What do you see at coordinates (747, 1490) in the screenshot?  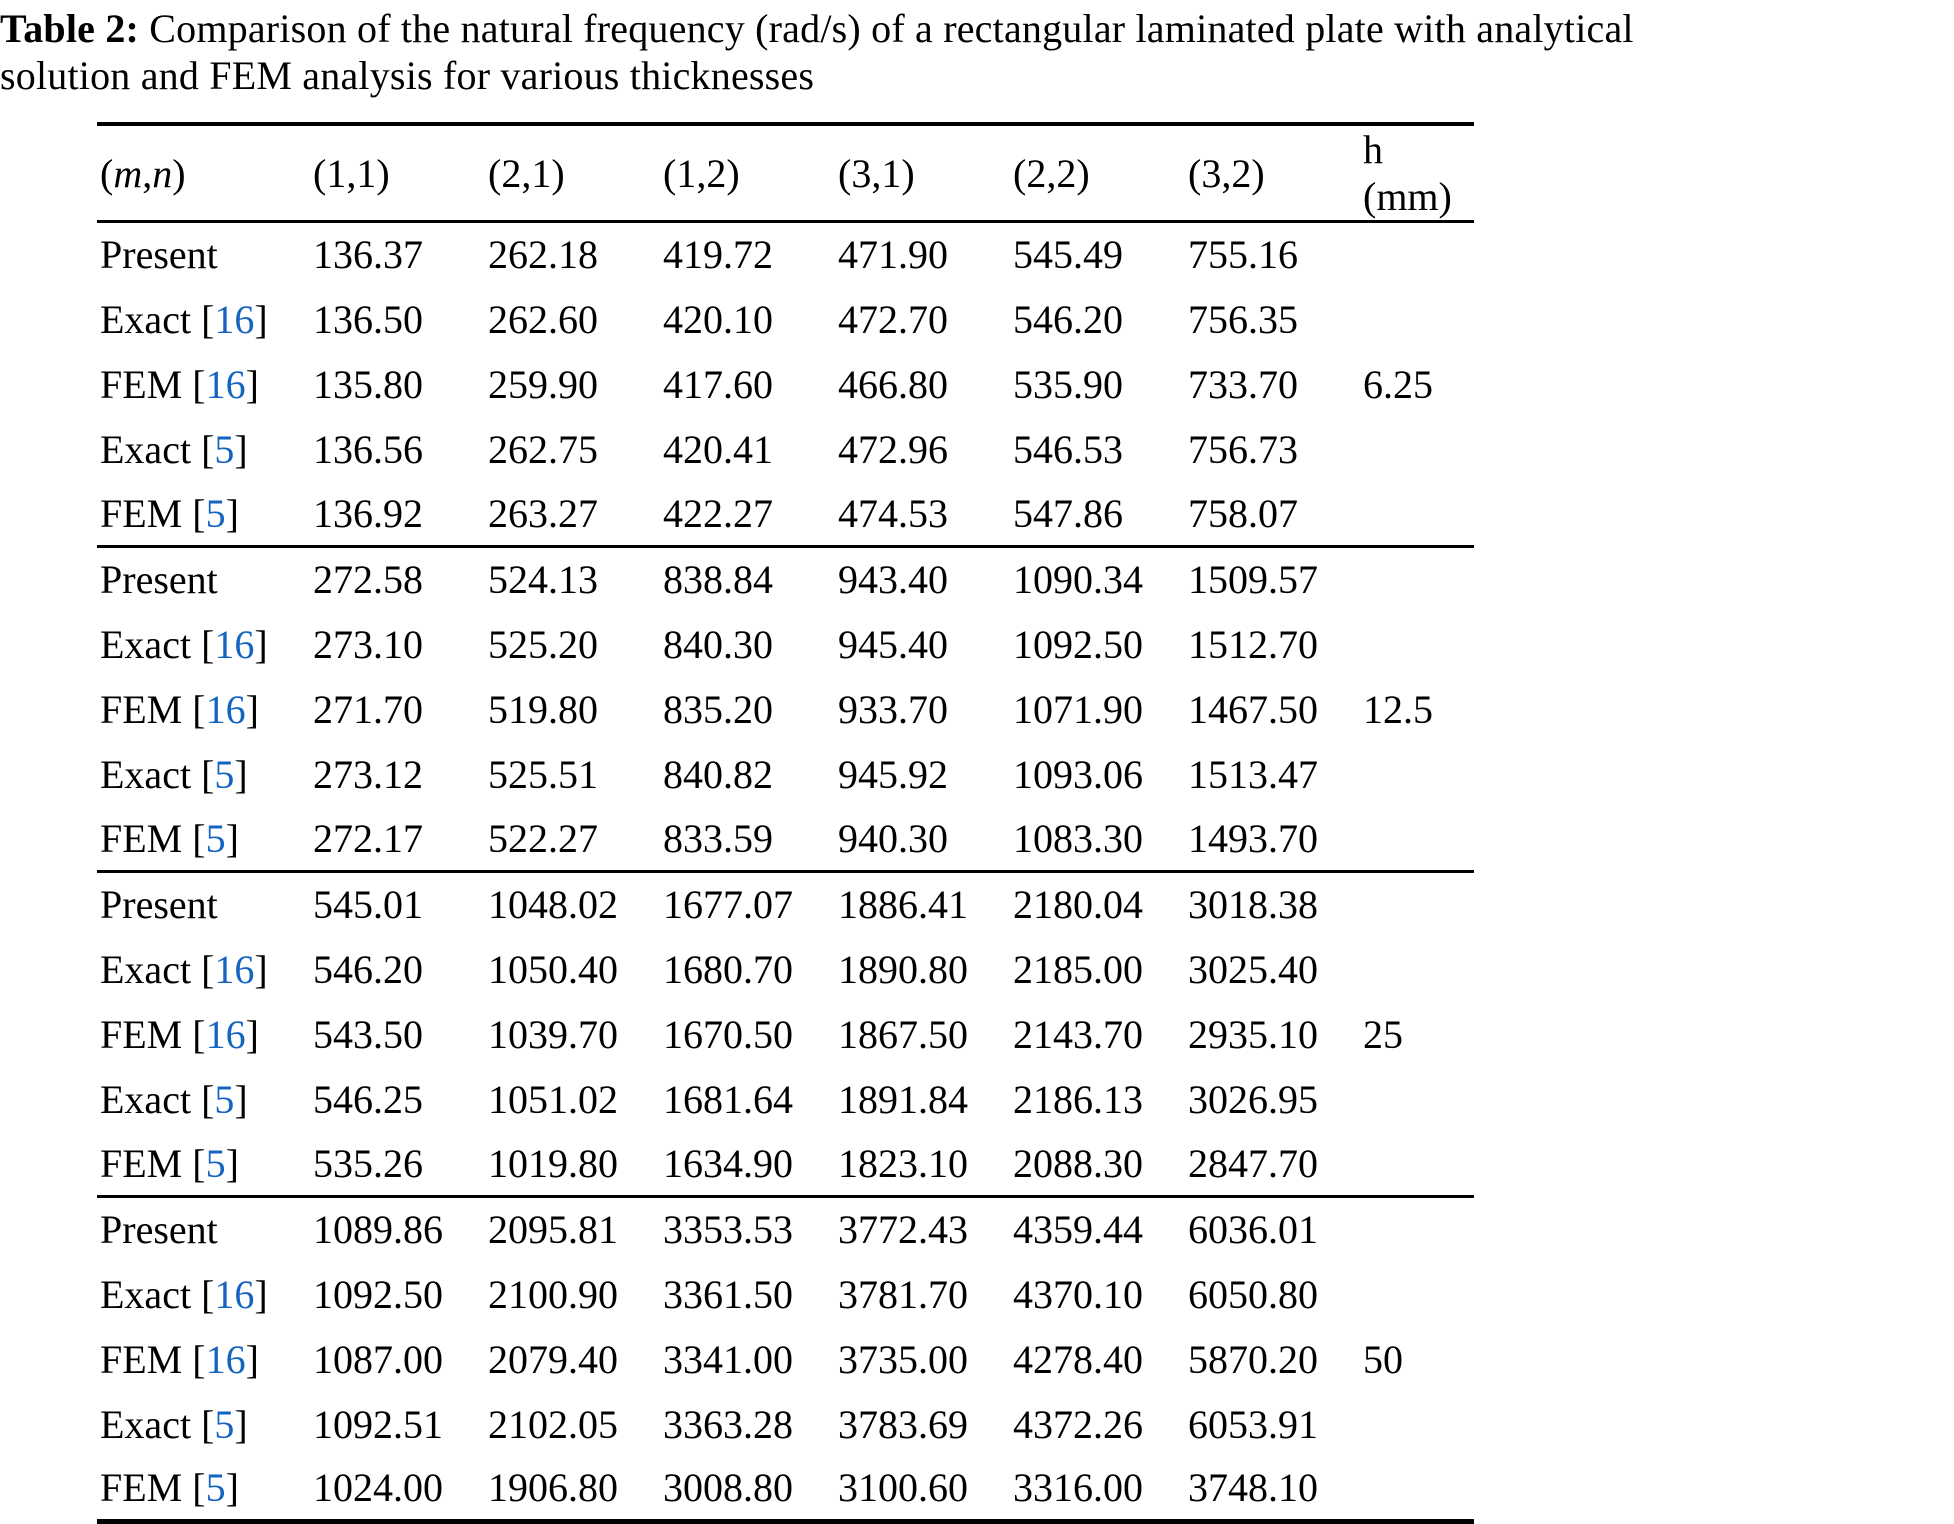 I see `frequency-value-cell: 3008.80` at bounding box center [747, 1490].